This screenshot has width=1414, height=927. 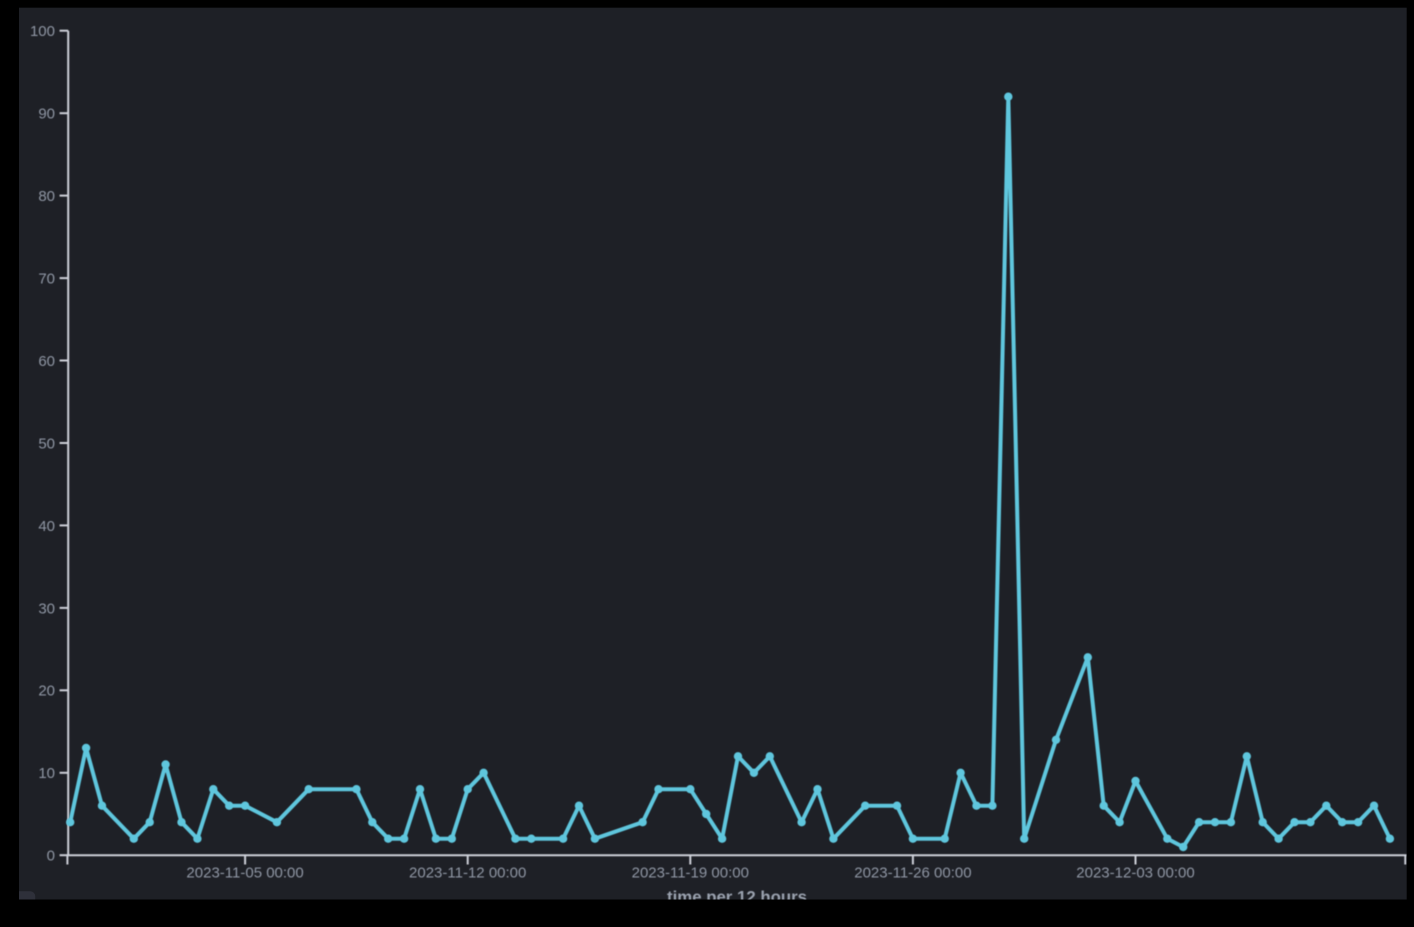 What do you see at coordinates (46, 526) in the screenshot?
I see `svg-text: 40` at bounding box center [46, 526].